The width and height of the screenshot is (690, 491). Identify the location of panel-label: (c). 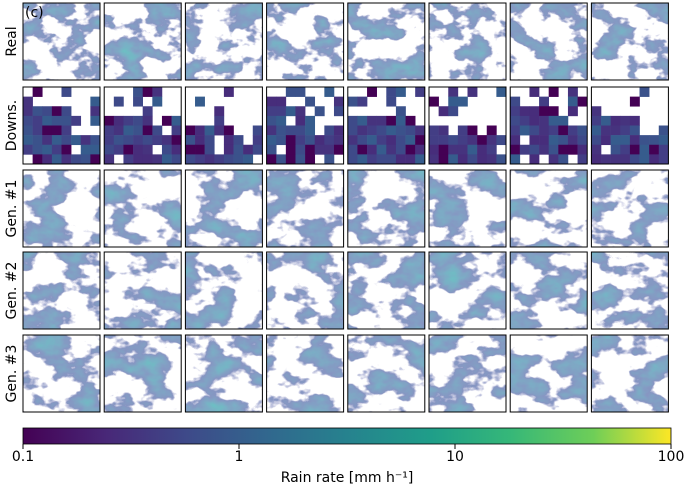
(34, 13).